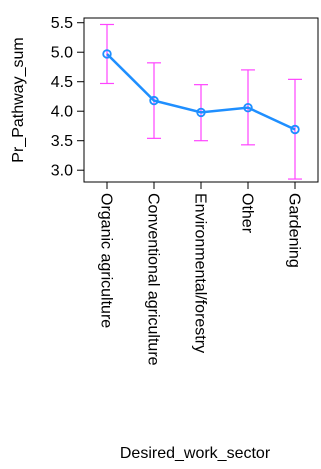  I want to click on x-axis-label: Desired_work_sector, so click(195, 453).